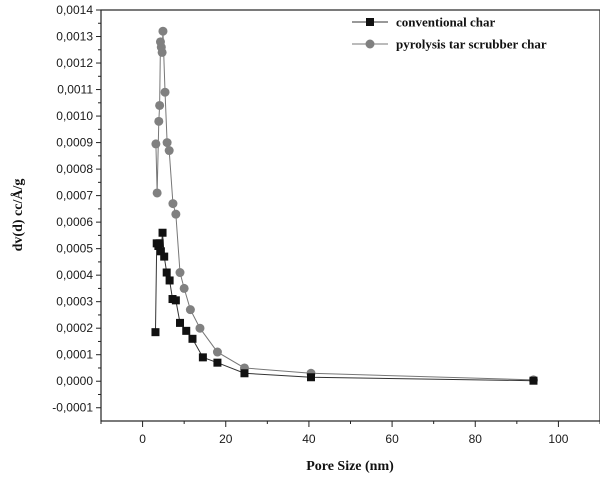 Image resolution: width=600 pixels, height=479 pixels. What do you see at coordinates (142, 439) in the screenshot?
I see `x-tick-label: 0` at bounding box center [142, 439].